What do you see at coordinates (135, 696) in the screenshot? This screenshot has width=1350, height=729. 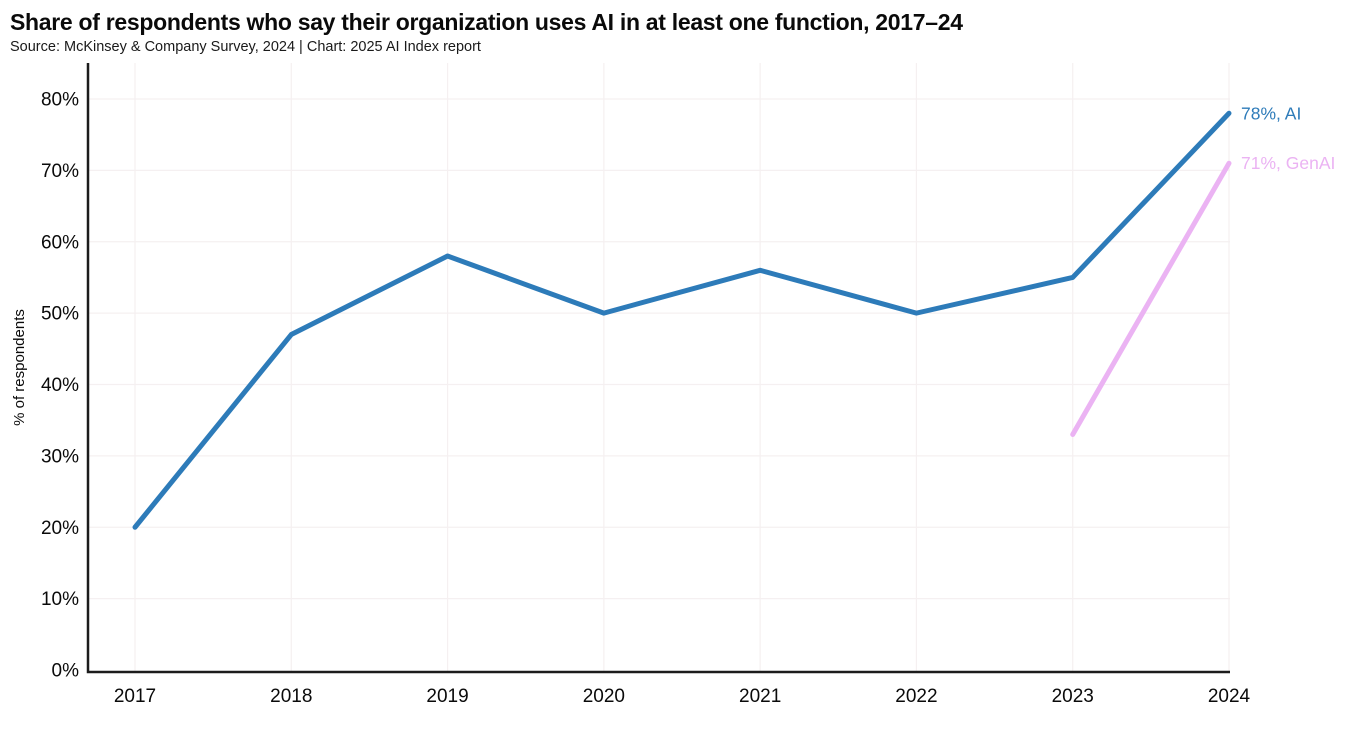 I see `x-tick-label: 2017` at bounding box center [135, 696].